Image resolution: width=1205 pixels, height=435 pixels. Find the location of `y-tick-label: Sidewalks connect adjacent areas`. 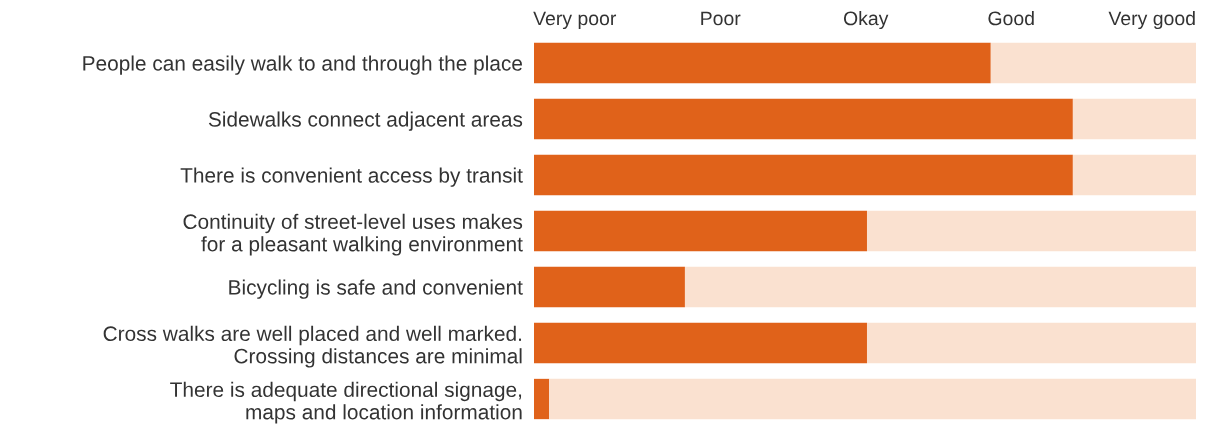

y-tick-label: Sidewalks connect adjacent areas is located at coordinates (365, 121).